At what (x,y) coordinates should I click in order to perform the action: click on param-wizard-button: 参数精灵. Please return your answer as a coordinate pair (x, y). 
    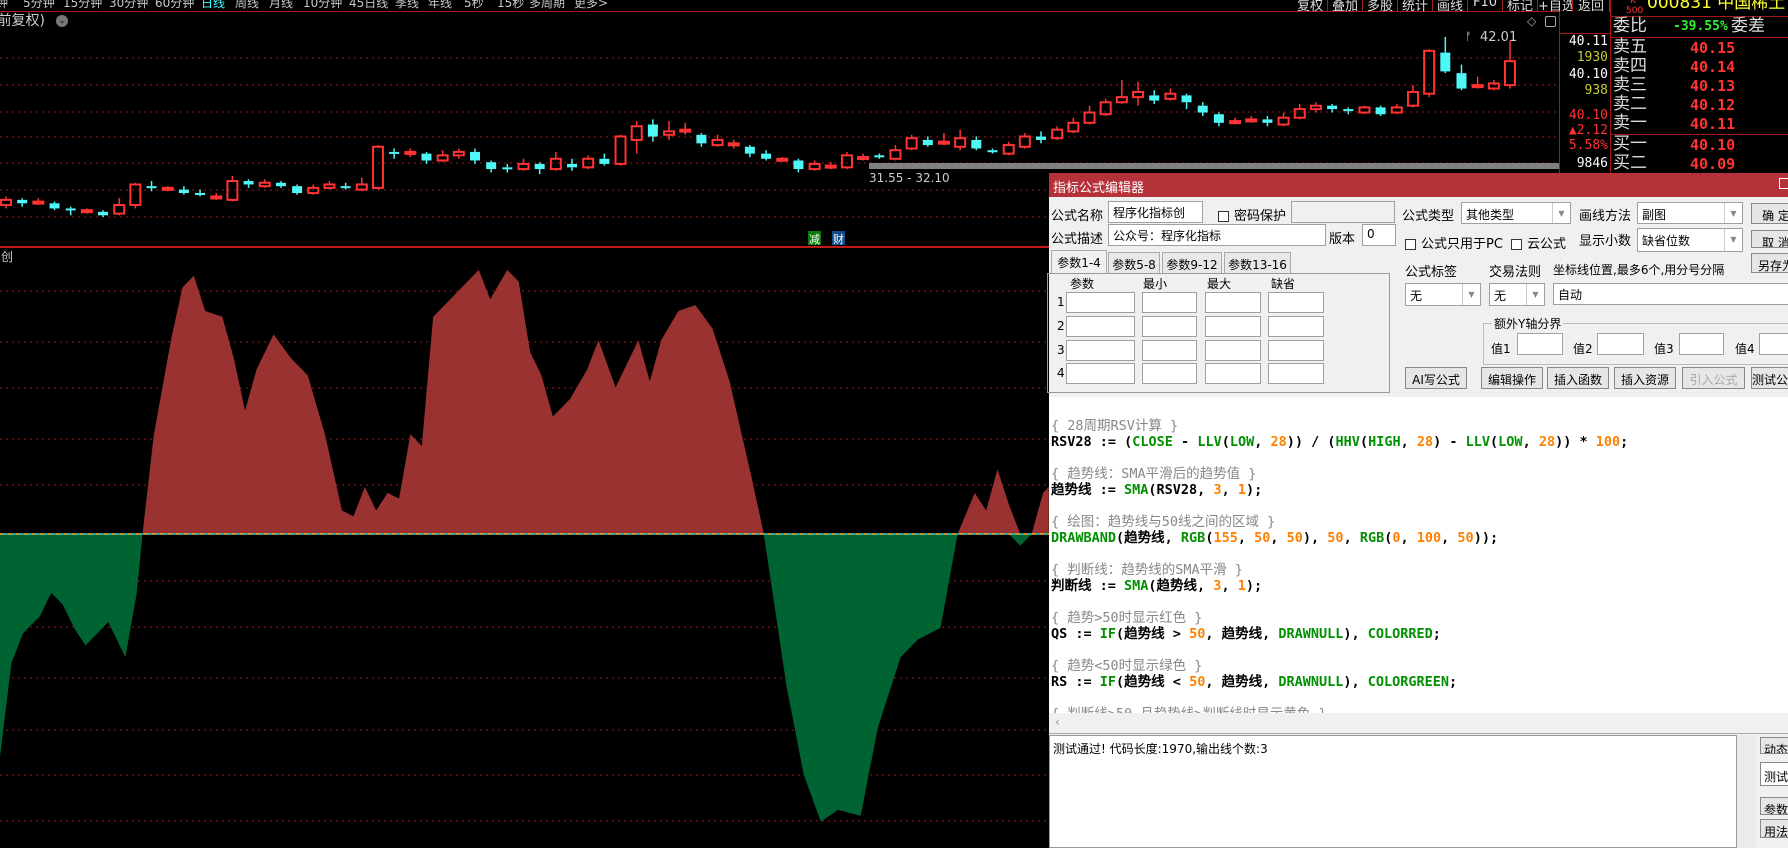
    Looking at the image, I should click on (1774, 806).